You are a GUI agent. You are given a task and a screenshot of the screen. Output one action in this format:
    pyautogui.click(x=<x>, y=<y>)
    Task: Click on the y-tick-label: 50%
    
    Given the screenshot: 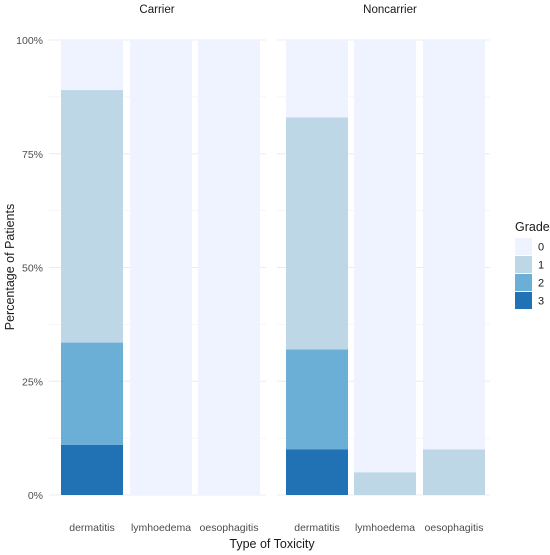 What is the action you would take?
    pyautogui.click(x=32, y=269)
    